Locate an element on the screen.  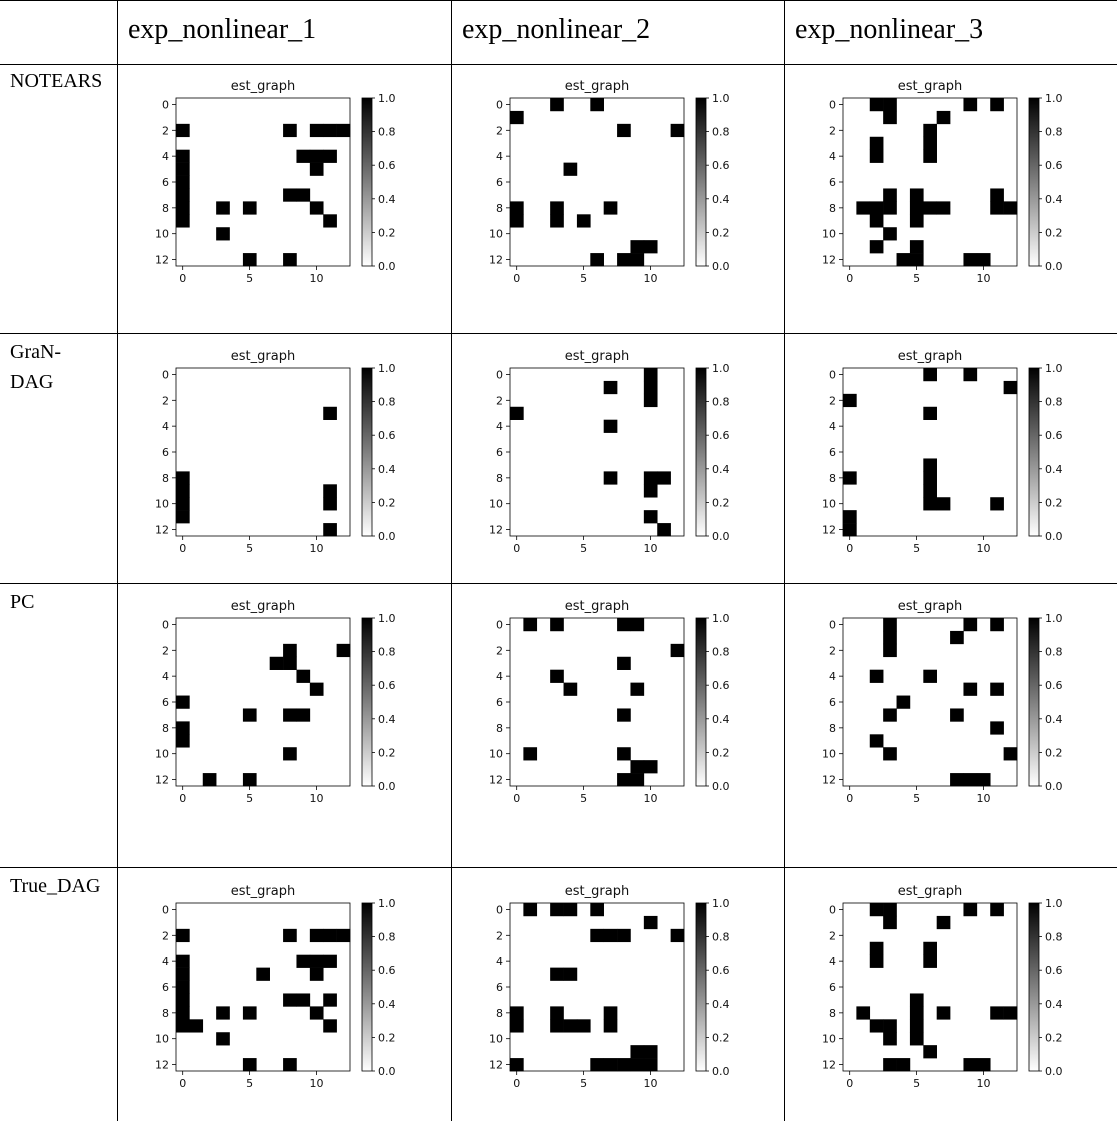
table-rule-row1 is located at coordinates (558, 333).